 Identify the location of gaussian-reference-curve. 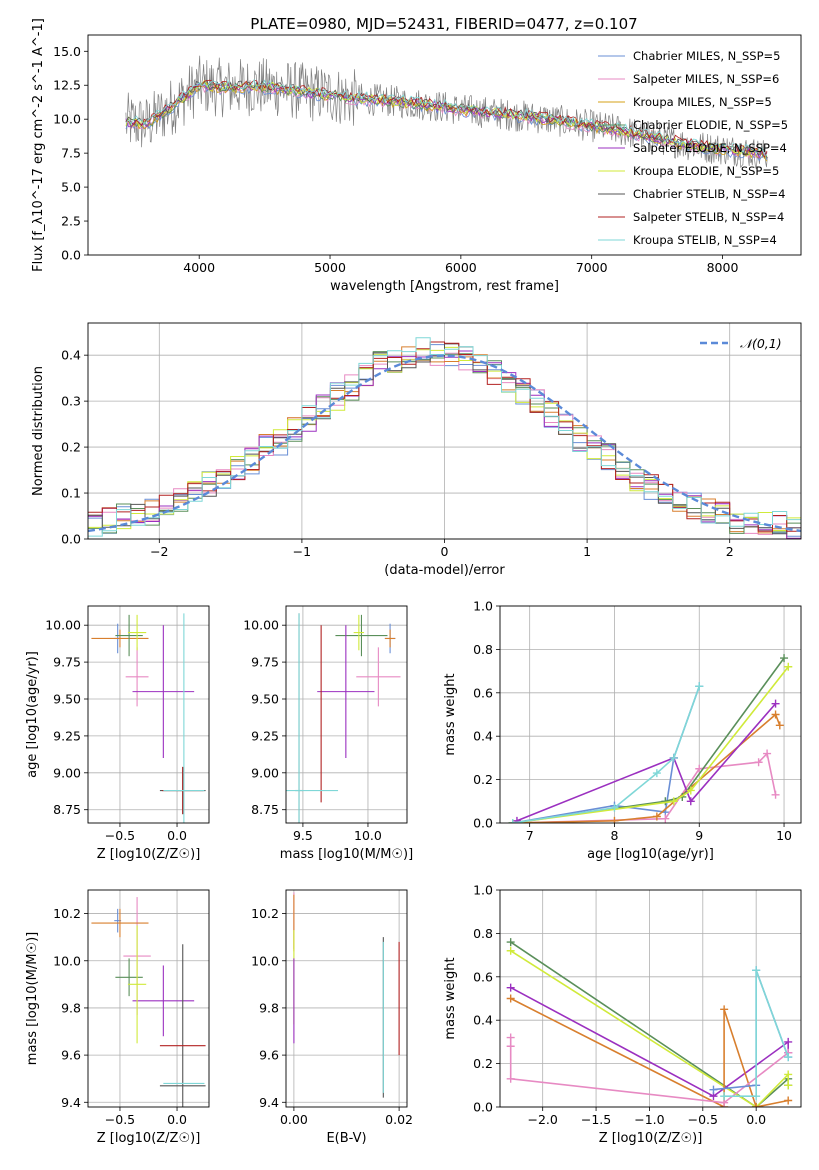
(444, 443).